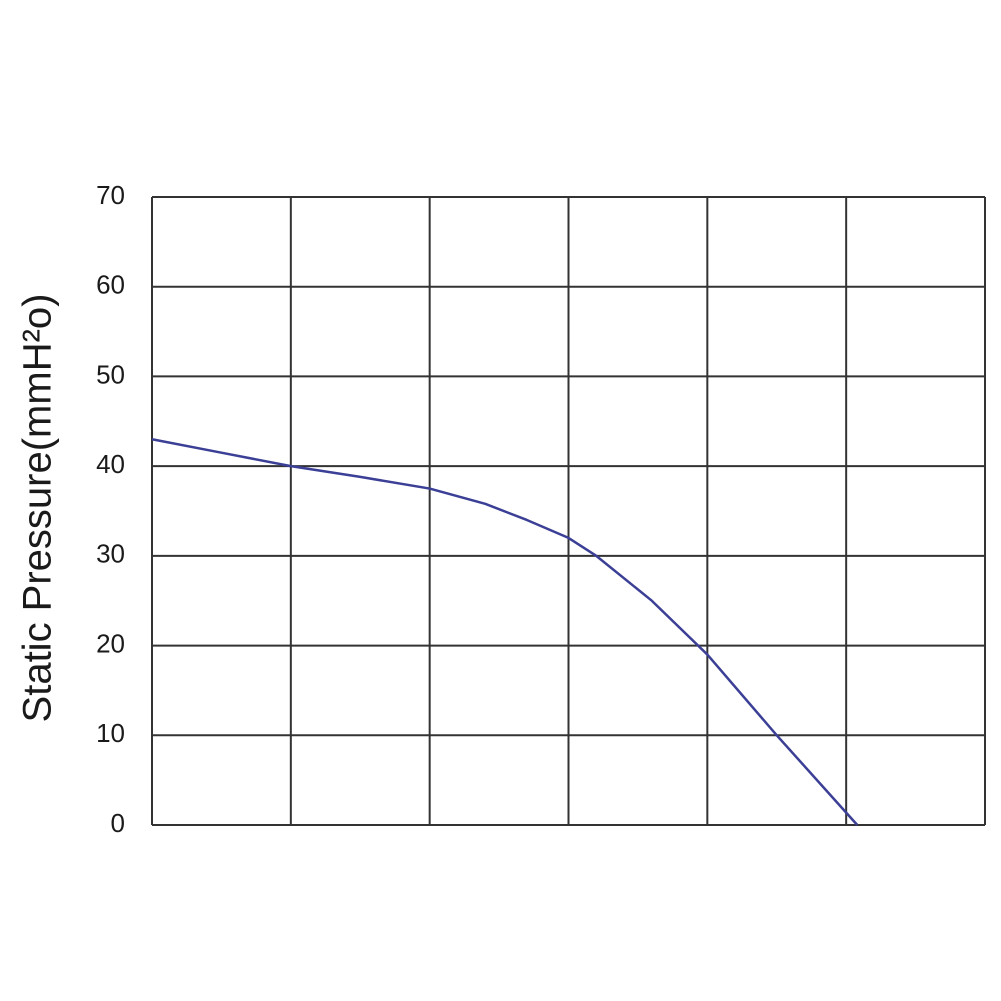 This screenshot has width=1001, height=1001. Describe the element at coordinates (110, 554) in the screenshot. I see `y-tick-label: 30` at that location.